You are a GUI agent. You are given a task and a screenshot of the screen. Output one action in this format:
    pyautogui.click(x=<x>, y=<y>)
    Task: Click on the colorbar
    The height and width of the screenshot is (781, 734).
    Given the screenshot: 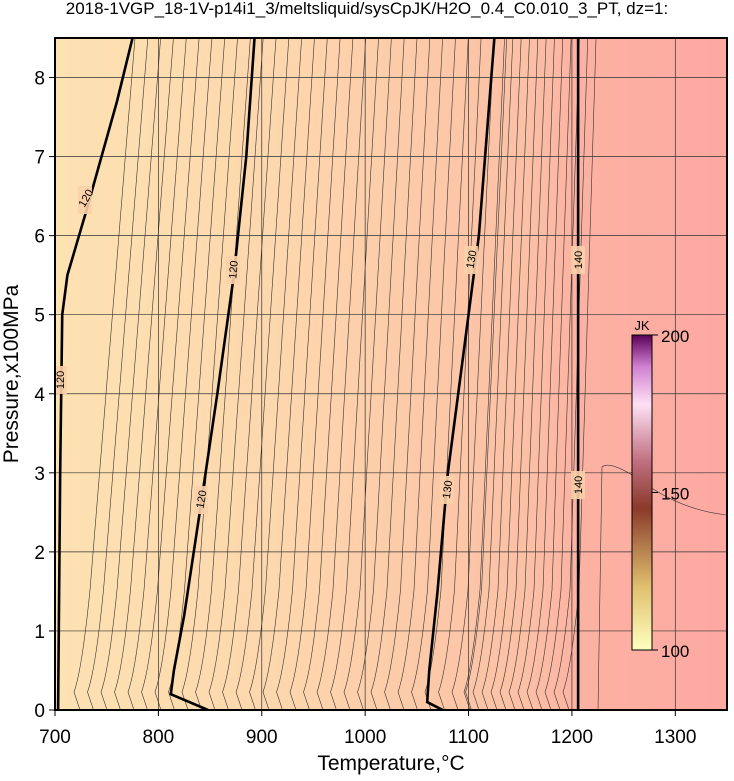 What is the action you would take?
    pyautogui.click(x=642, y=492)
    